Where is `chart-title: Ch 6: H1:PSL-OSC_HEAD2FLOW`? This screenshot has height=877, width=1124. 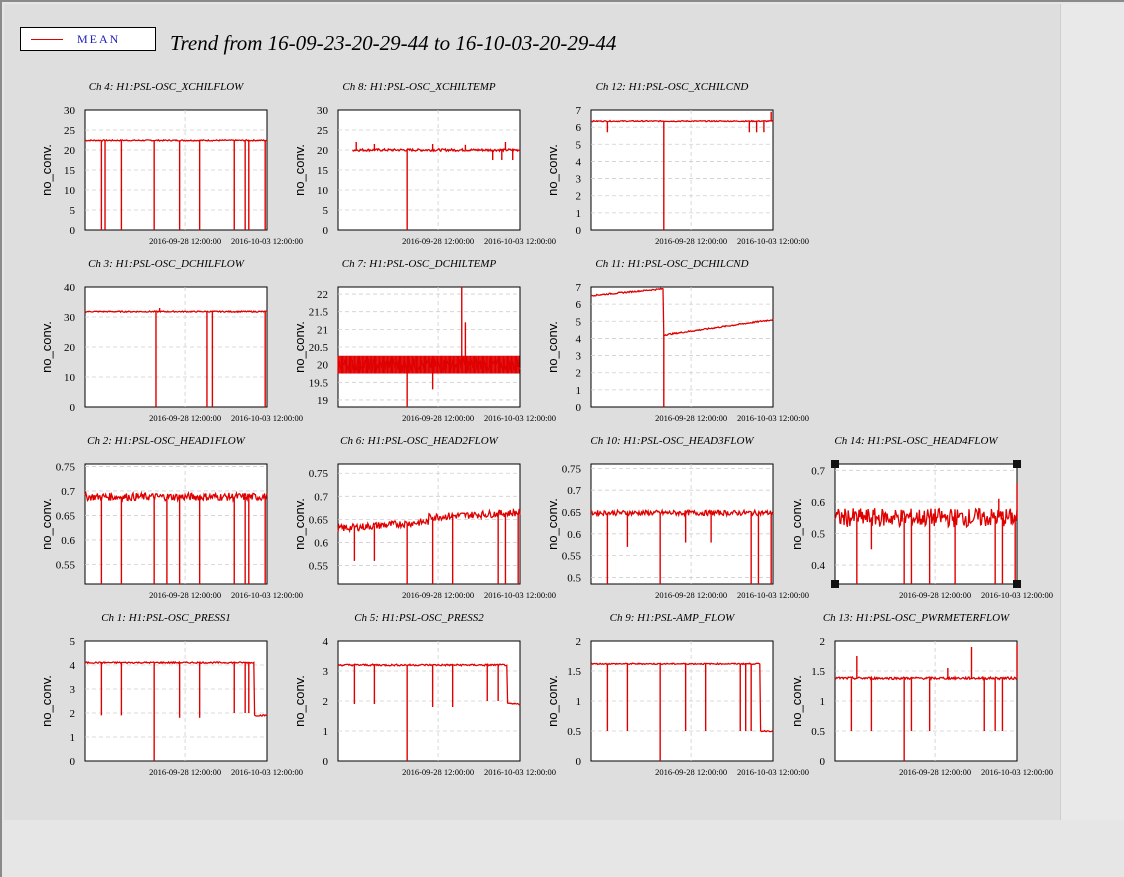 chart-title: Ch 6: H1:PSL-OSC_HEAD2FLOW is located at coordinates (419, 441).